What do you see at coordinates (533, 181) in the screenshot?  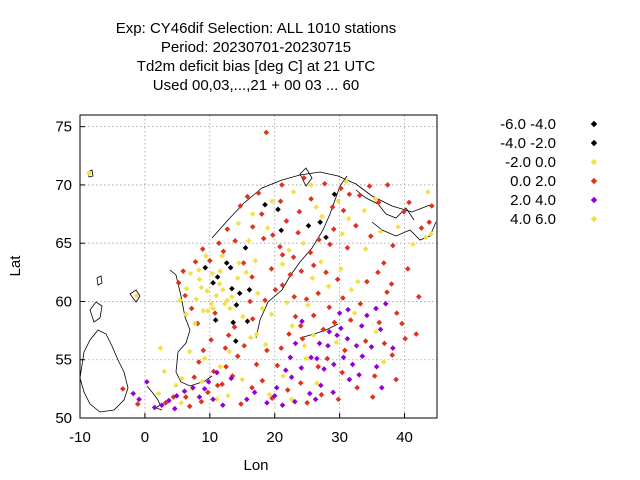 I see `legend-label: 0.0 2.0` at bounding box center [533, 181].